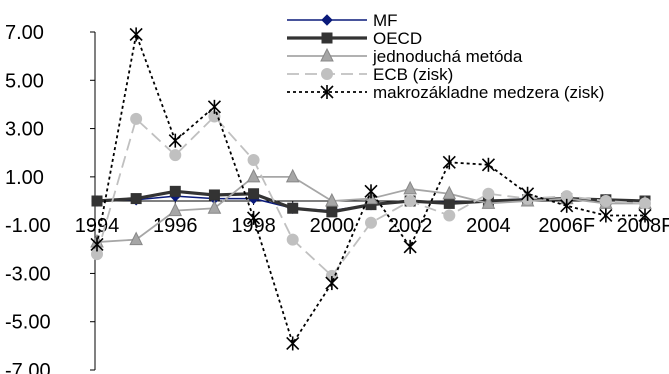  What do you see at coordinates (253, 226) in the screenshot?
I see `x-tick-label: 1998` at bounding box center [253, 226].